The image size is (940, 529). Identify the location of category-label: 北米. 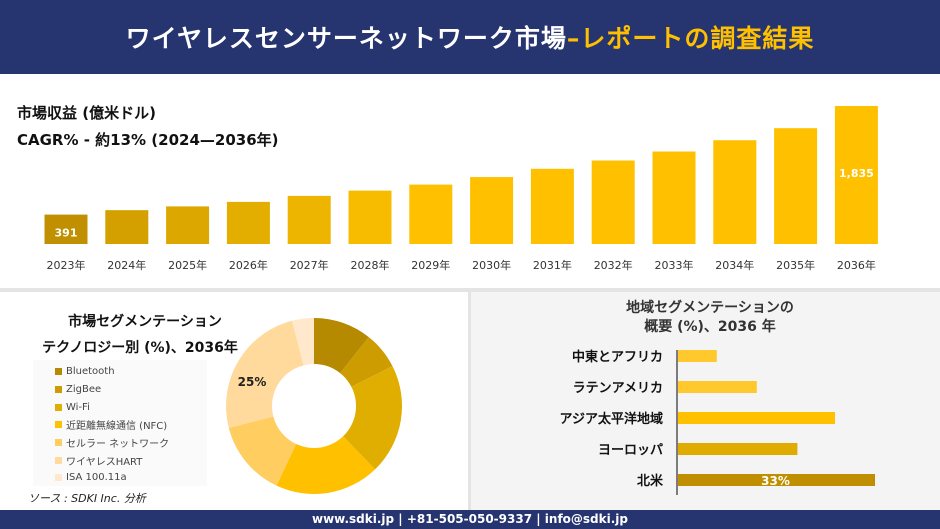
(650, 481).